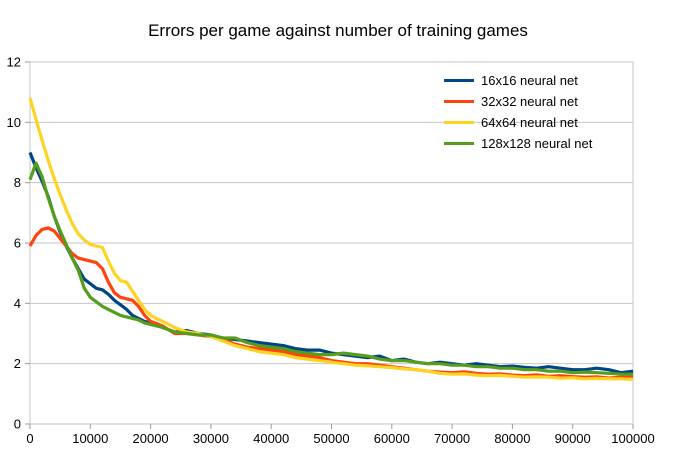  What do you see at coordinates (14, 122) in the screenshot?
I see `y-axis-label: 10` at bounding box center [14, 122].